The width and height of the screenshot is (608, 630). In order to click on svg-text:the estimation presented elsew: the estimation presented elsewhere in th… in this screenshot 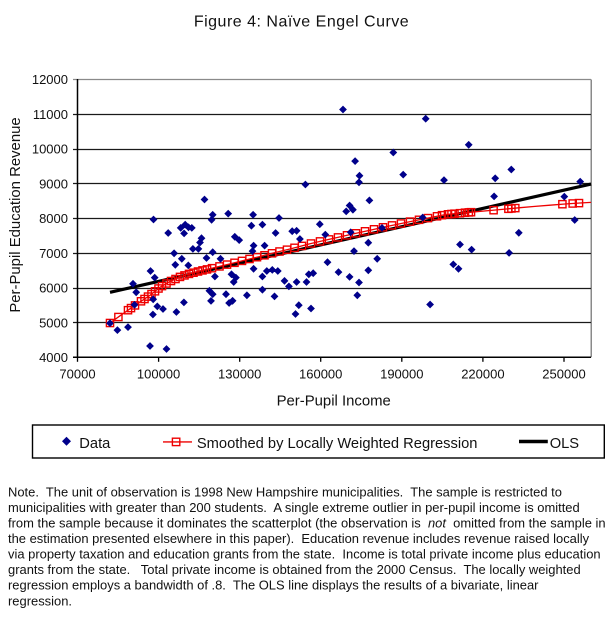, I will do `click(299, 538)`.